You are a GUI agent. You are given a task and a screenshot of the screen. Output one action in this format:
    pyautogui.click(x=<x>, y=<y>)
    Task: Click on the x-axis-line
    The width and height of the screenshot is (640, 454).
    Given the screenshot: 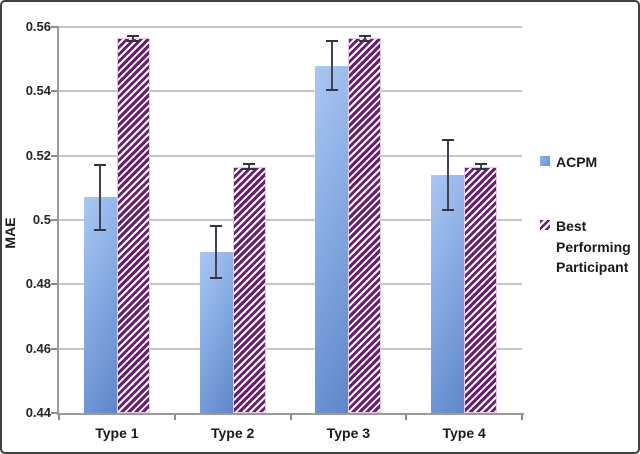 What is the action you would take?
    pyautogui.click(x=290, y=414)
    